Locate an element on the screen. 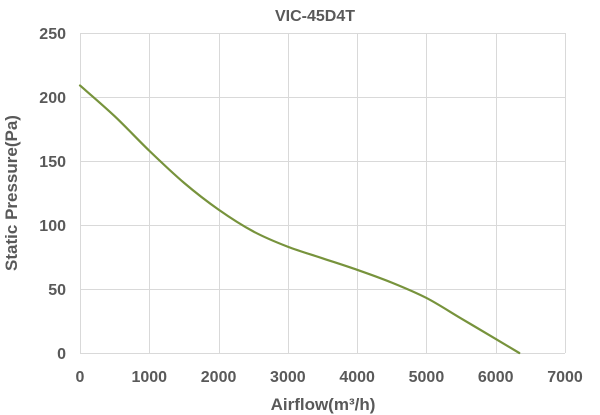 Image resolution: width=600 pixels, height=415 pixels. chart-title: VIC-45D4T is located at coordinates (315, 16).